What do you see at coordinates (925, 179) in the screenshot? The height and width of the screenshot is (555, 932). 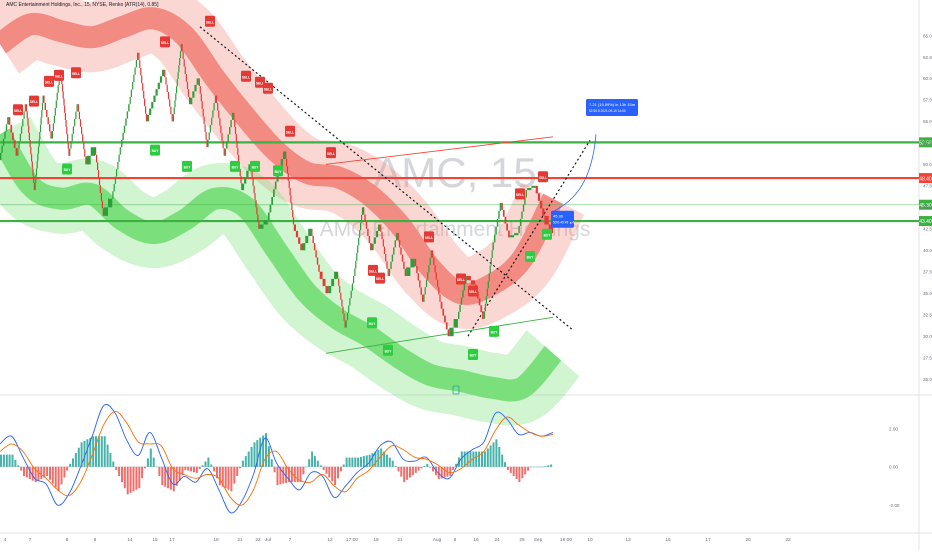 I see `level-price-label-1: 48.40` at bounding box center [925, 179].